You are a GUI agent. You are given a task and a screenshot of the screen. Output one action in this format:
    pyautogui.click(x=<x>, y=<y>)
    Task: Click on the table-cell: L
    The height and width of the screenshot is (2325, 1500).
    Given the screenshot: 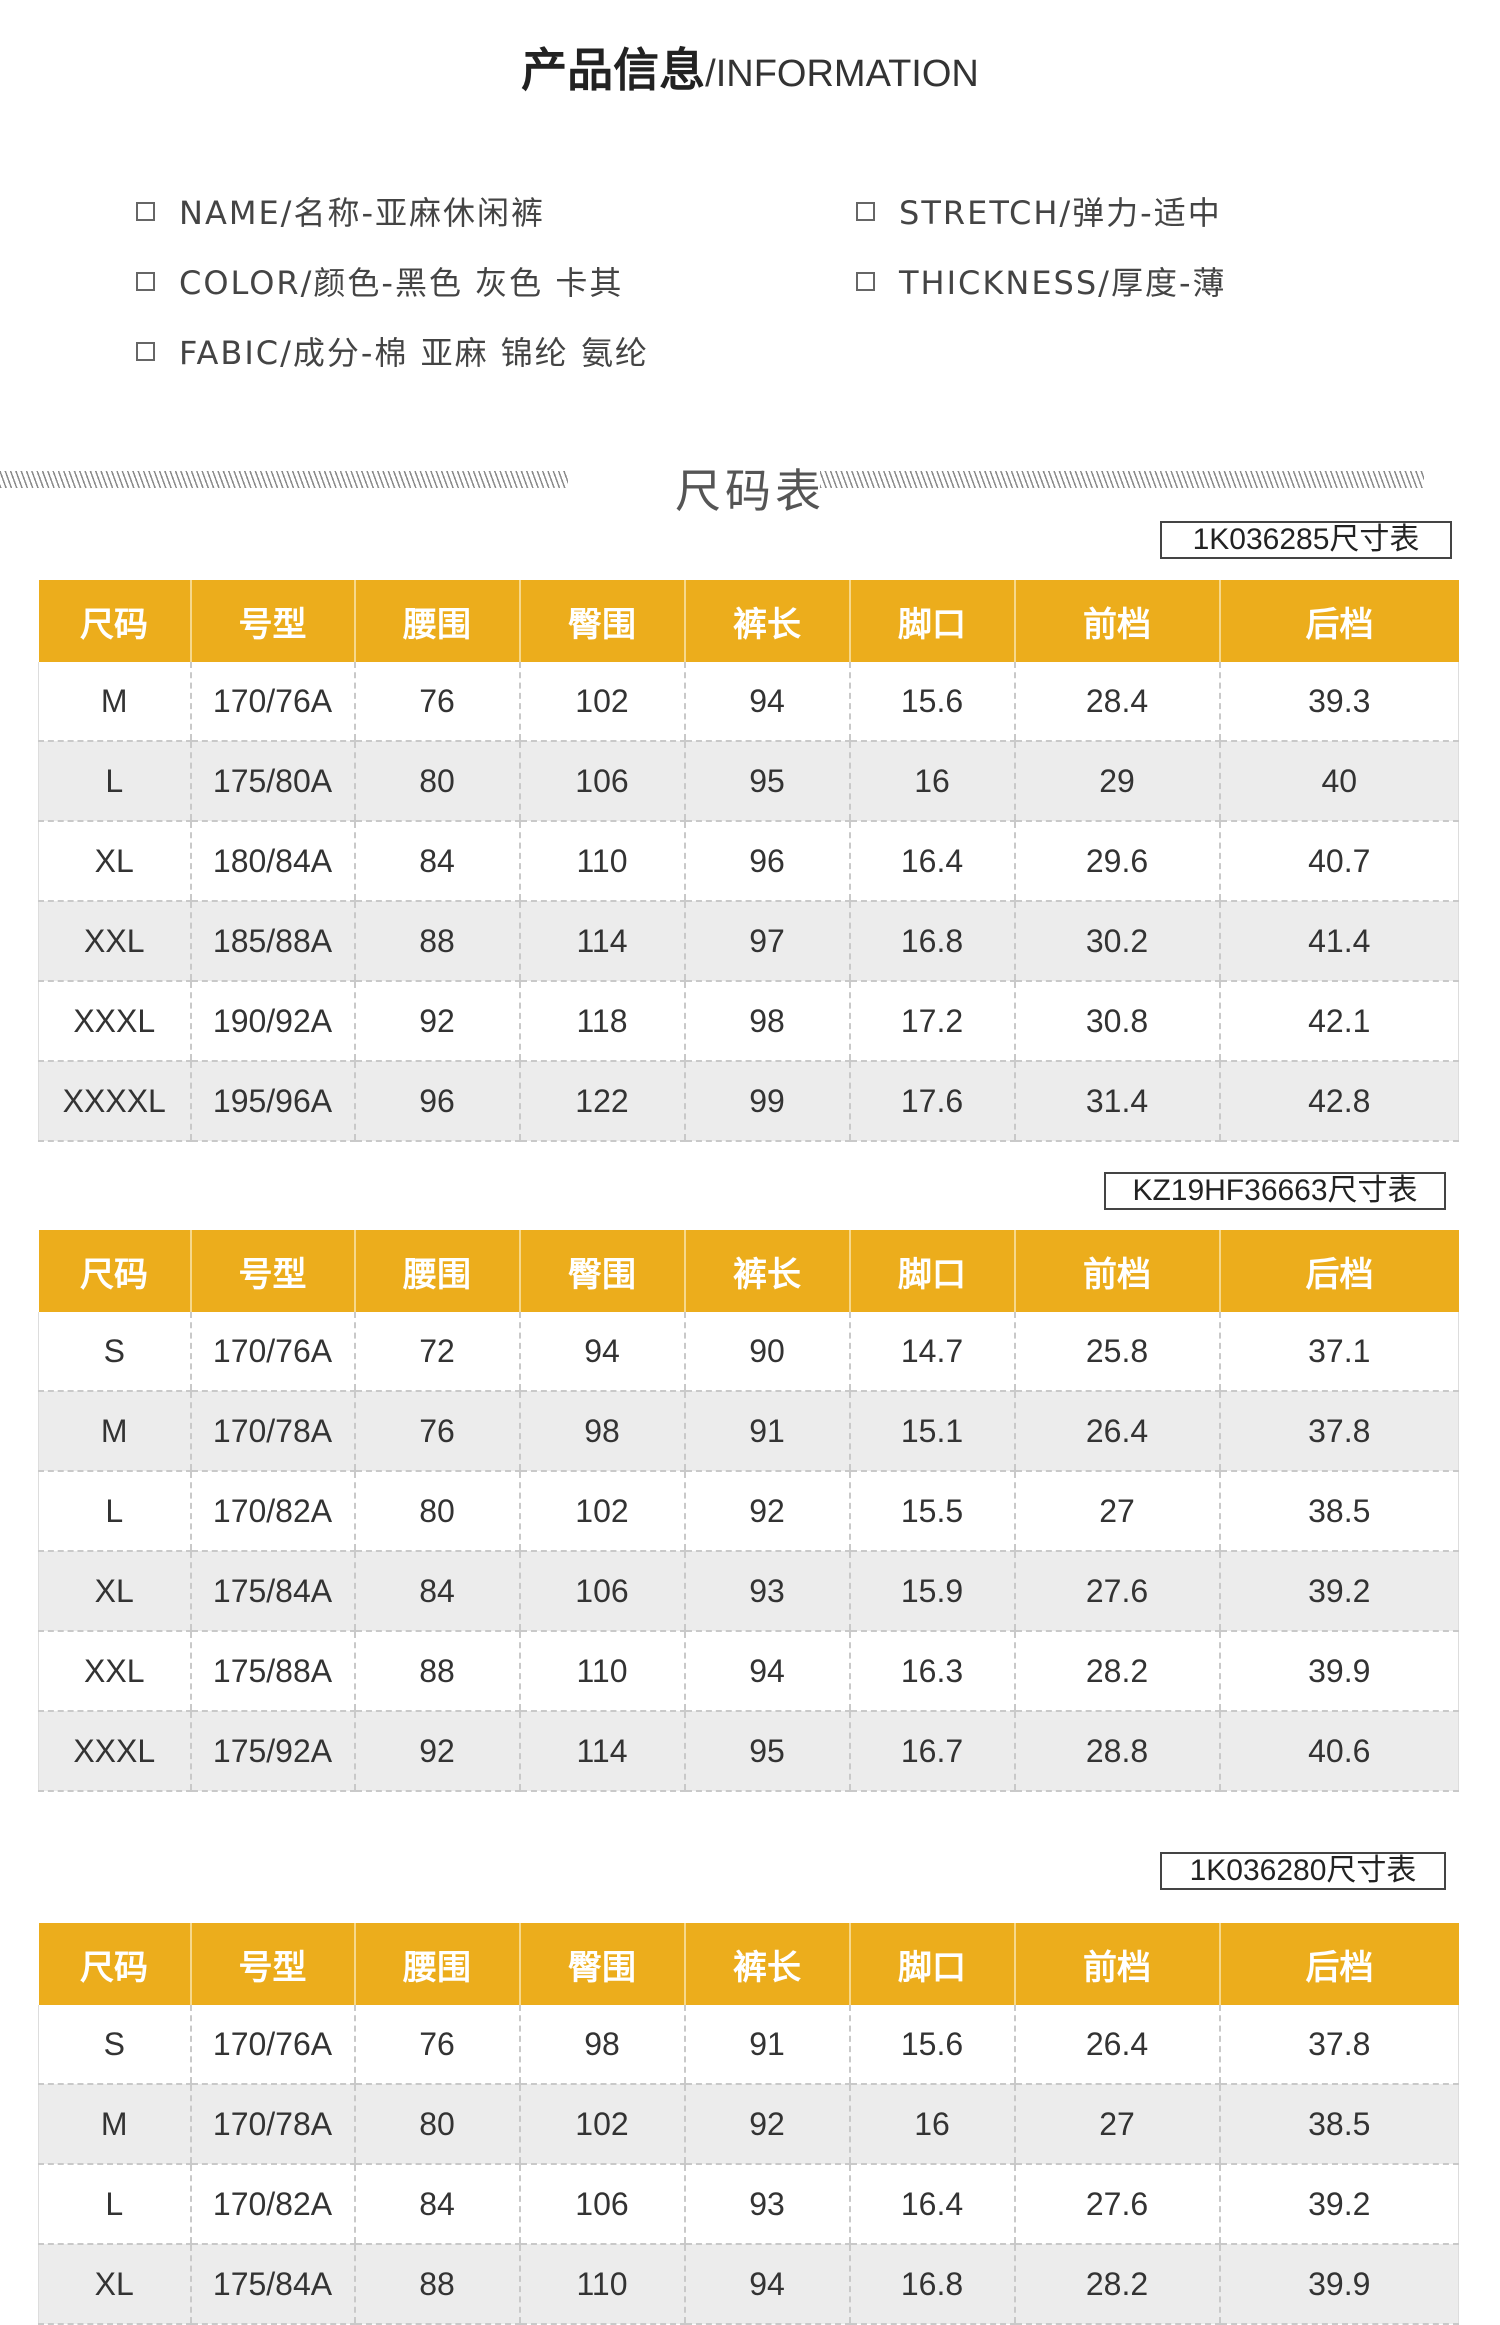 What is the action you would take?
    pyautogui.click(x=114, y=781)
    